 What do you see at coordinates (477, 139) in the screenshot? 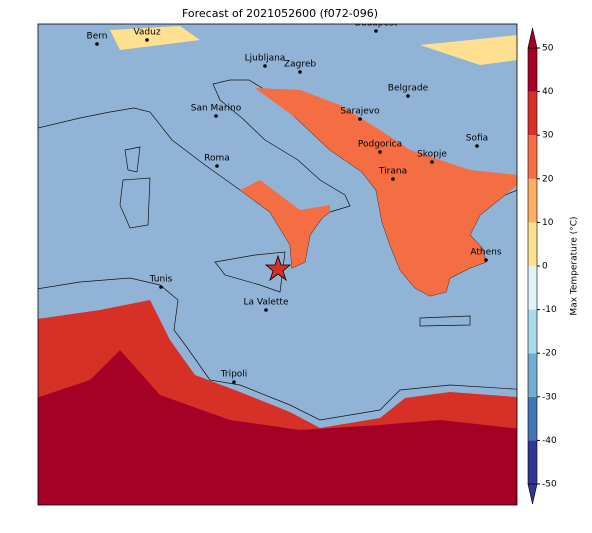
I see `city-label: Sofia` at bounding box center [477, 139].